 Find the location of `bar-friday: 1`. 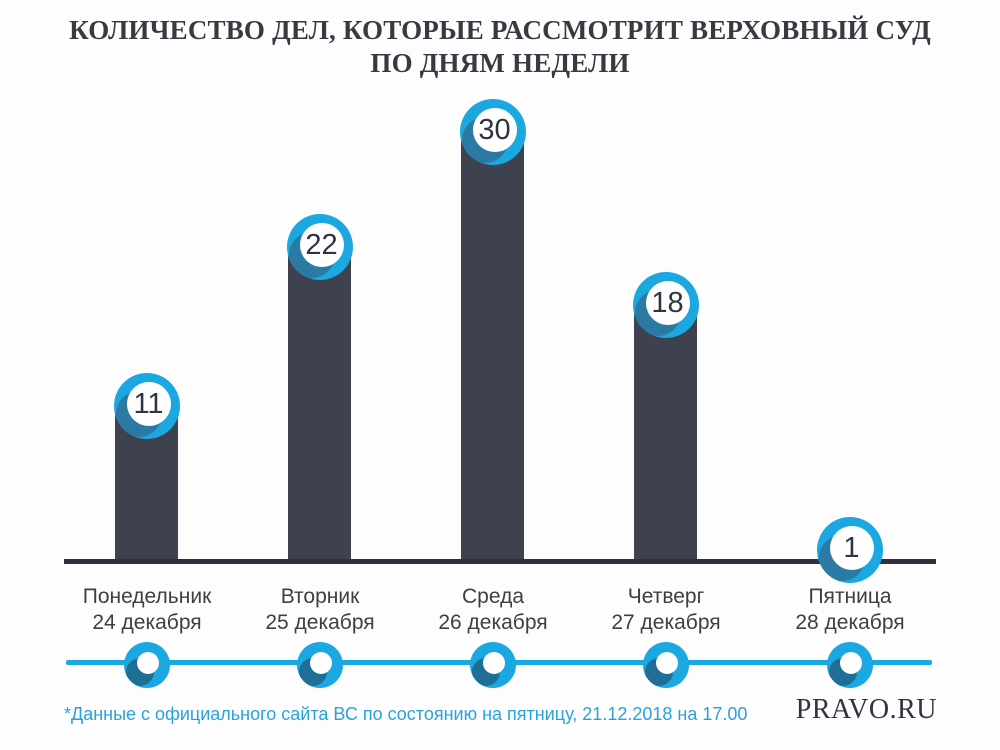

bar-friday: 1 is located at coordinates (849, 550).